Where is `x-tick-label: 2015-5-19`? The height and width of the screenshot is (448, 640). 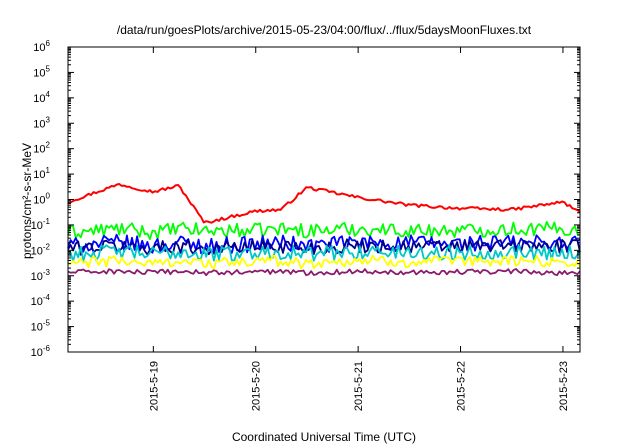 x-tick-label: 2015-5-19 is located at coordinates (154, 386).